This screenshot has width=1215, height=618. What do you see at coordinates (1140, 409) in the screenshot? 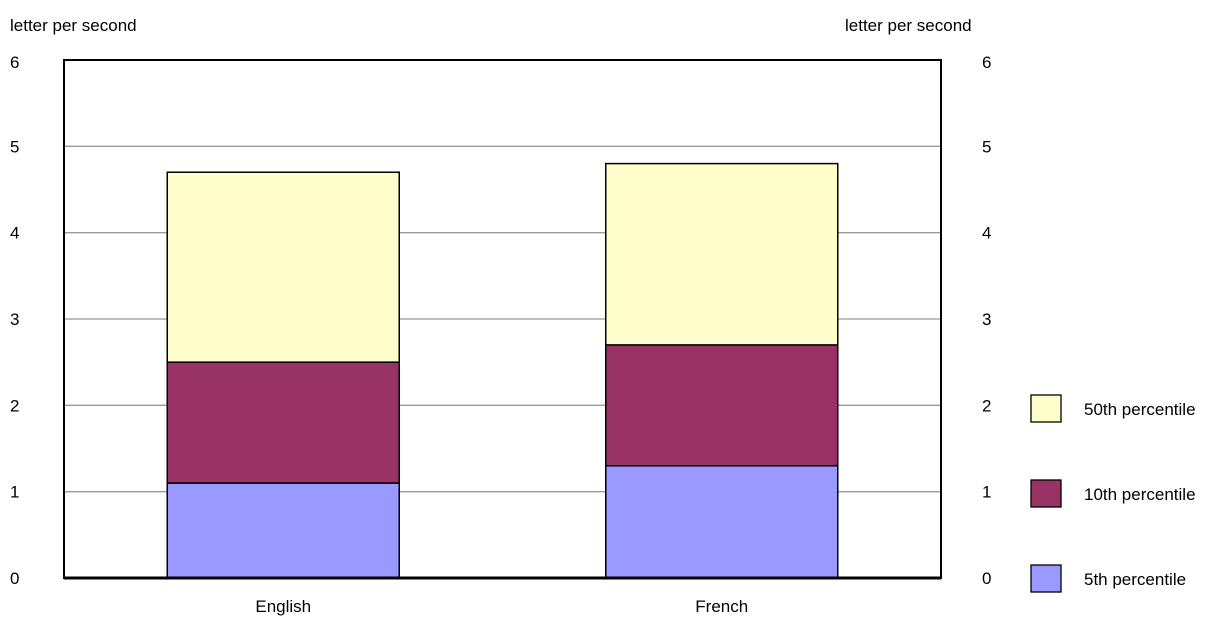
I see `legend-label: 50th percentile` at bounding box center [1140, 409].